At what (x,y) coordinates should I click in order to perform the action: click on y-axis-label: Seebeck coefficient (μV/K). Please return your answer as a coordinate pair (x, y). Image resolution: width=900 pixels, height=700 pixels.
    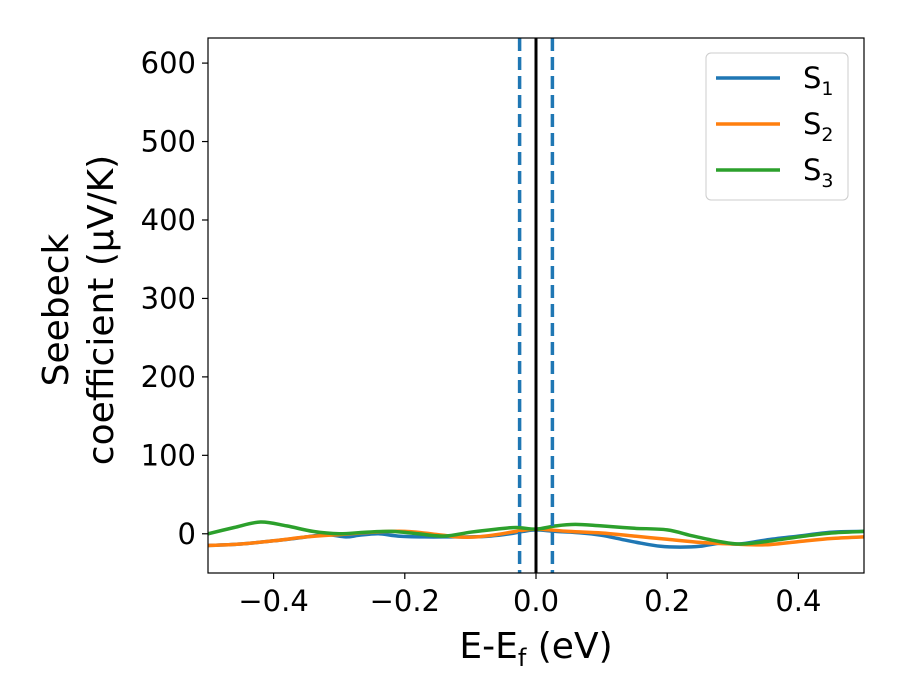
    Looking at the image, I should click on (79, 310).